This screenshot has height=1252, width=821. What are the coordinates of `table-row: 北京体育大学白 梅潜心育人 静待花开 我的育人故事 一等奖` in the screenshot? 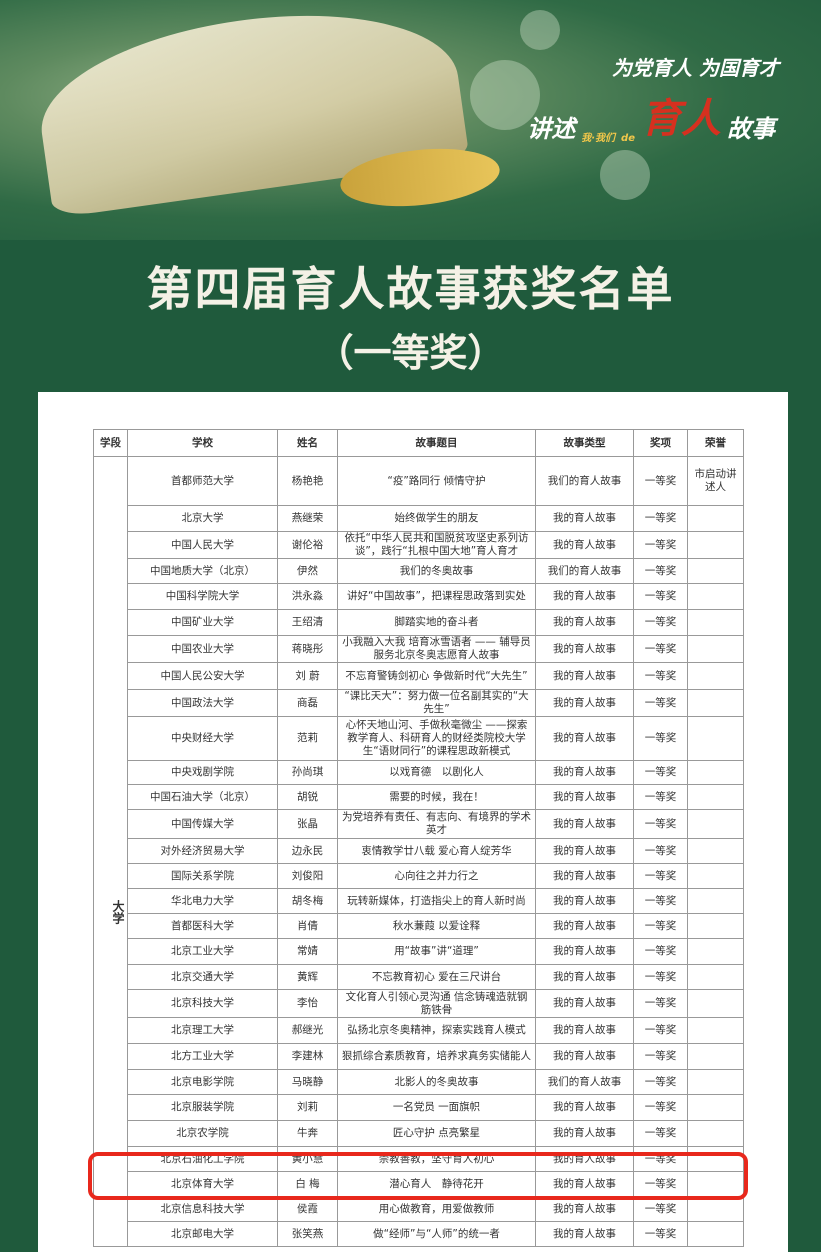 It's located at (419, 1184).